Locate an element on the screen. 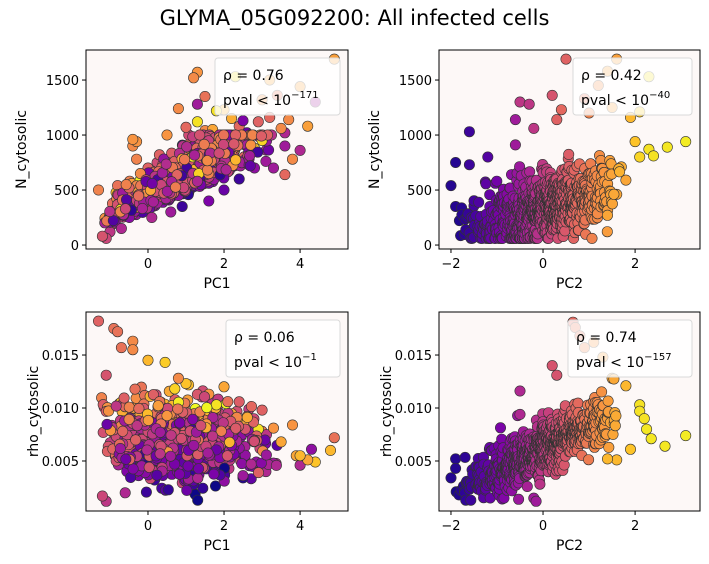  legend-rho: ρ = 0.42 is located at coordinates (611, 76).